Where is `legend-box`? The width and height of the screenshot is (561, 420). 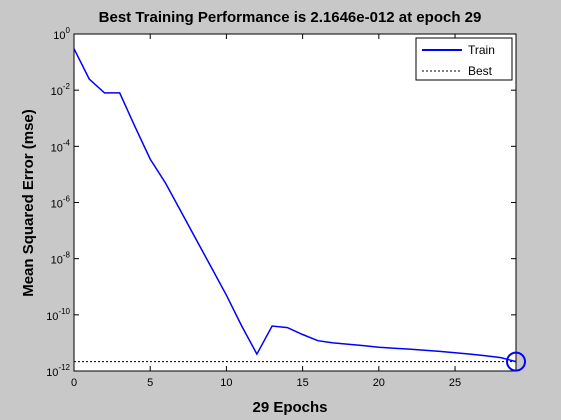 legend-box is located at coordinates (464, 59).